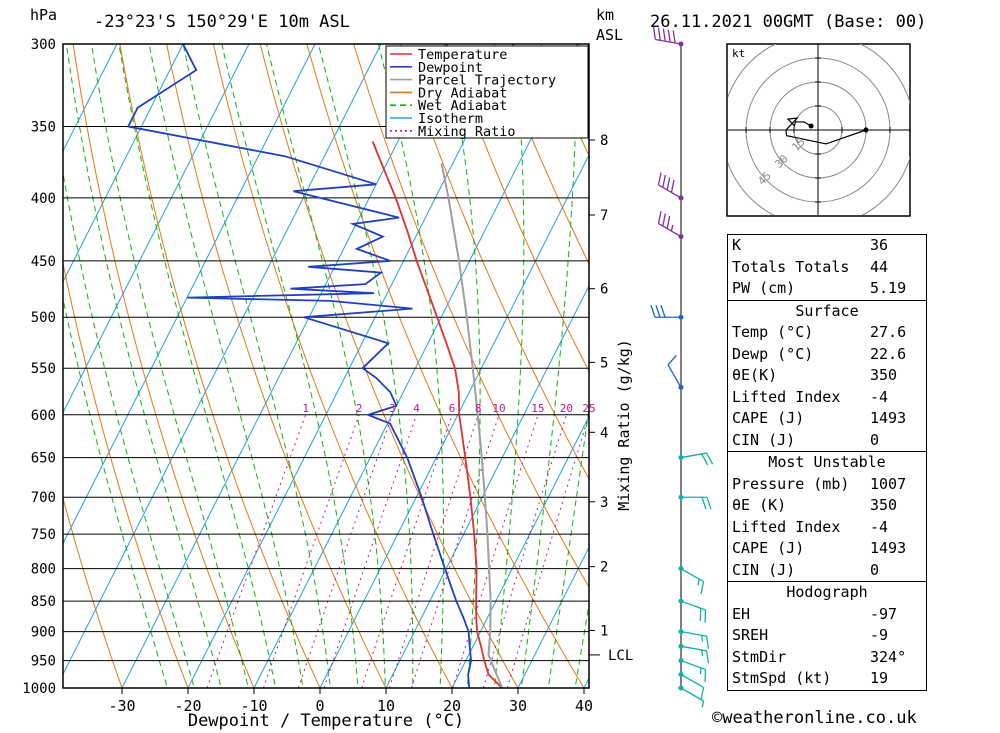 This screenshot has height=733, width=1000. What do you see at coordinates (827, 246) in the screenshot?
I see `general-index-row: K 36` at bounding box center [827, 246].